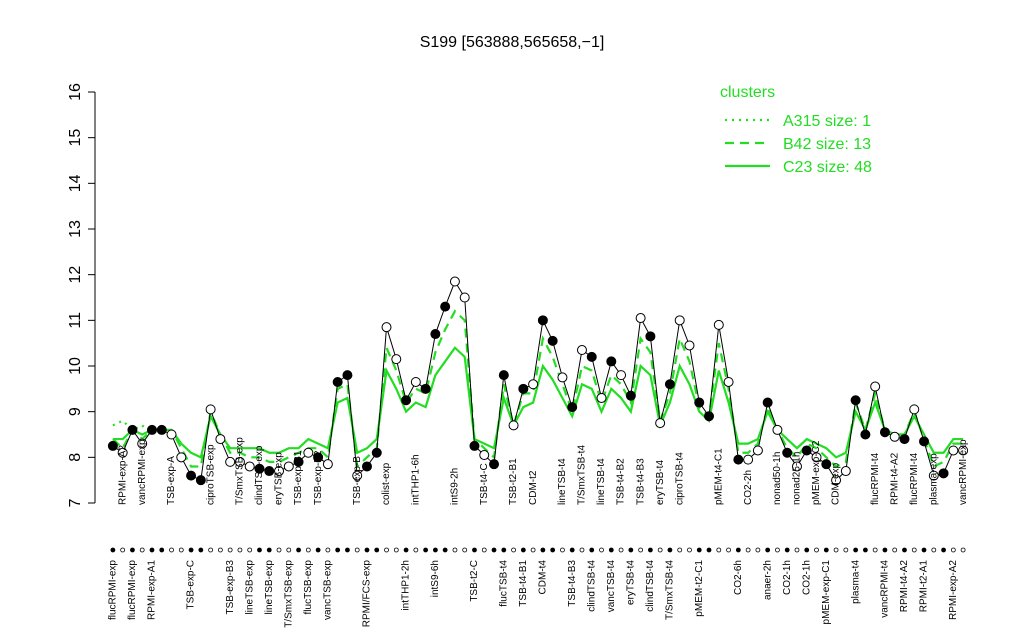  Describe the element at coordinates (367, 594) in the screenshot. I see `x-tick-label: RPMI/FCS-exp` at that location.